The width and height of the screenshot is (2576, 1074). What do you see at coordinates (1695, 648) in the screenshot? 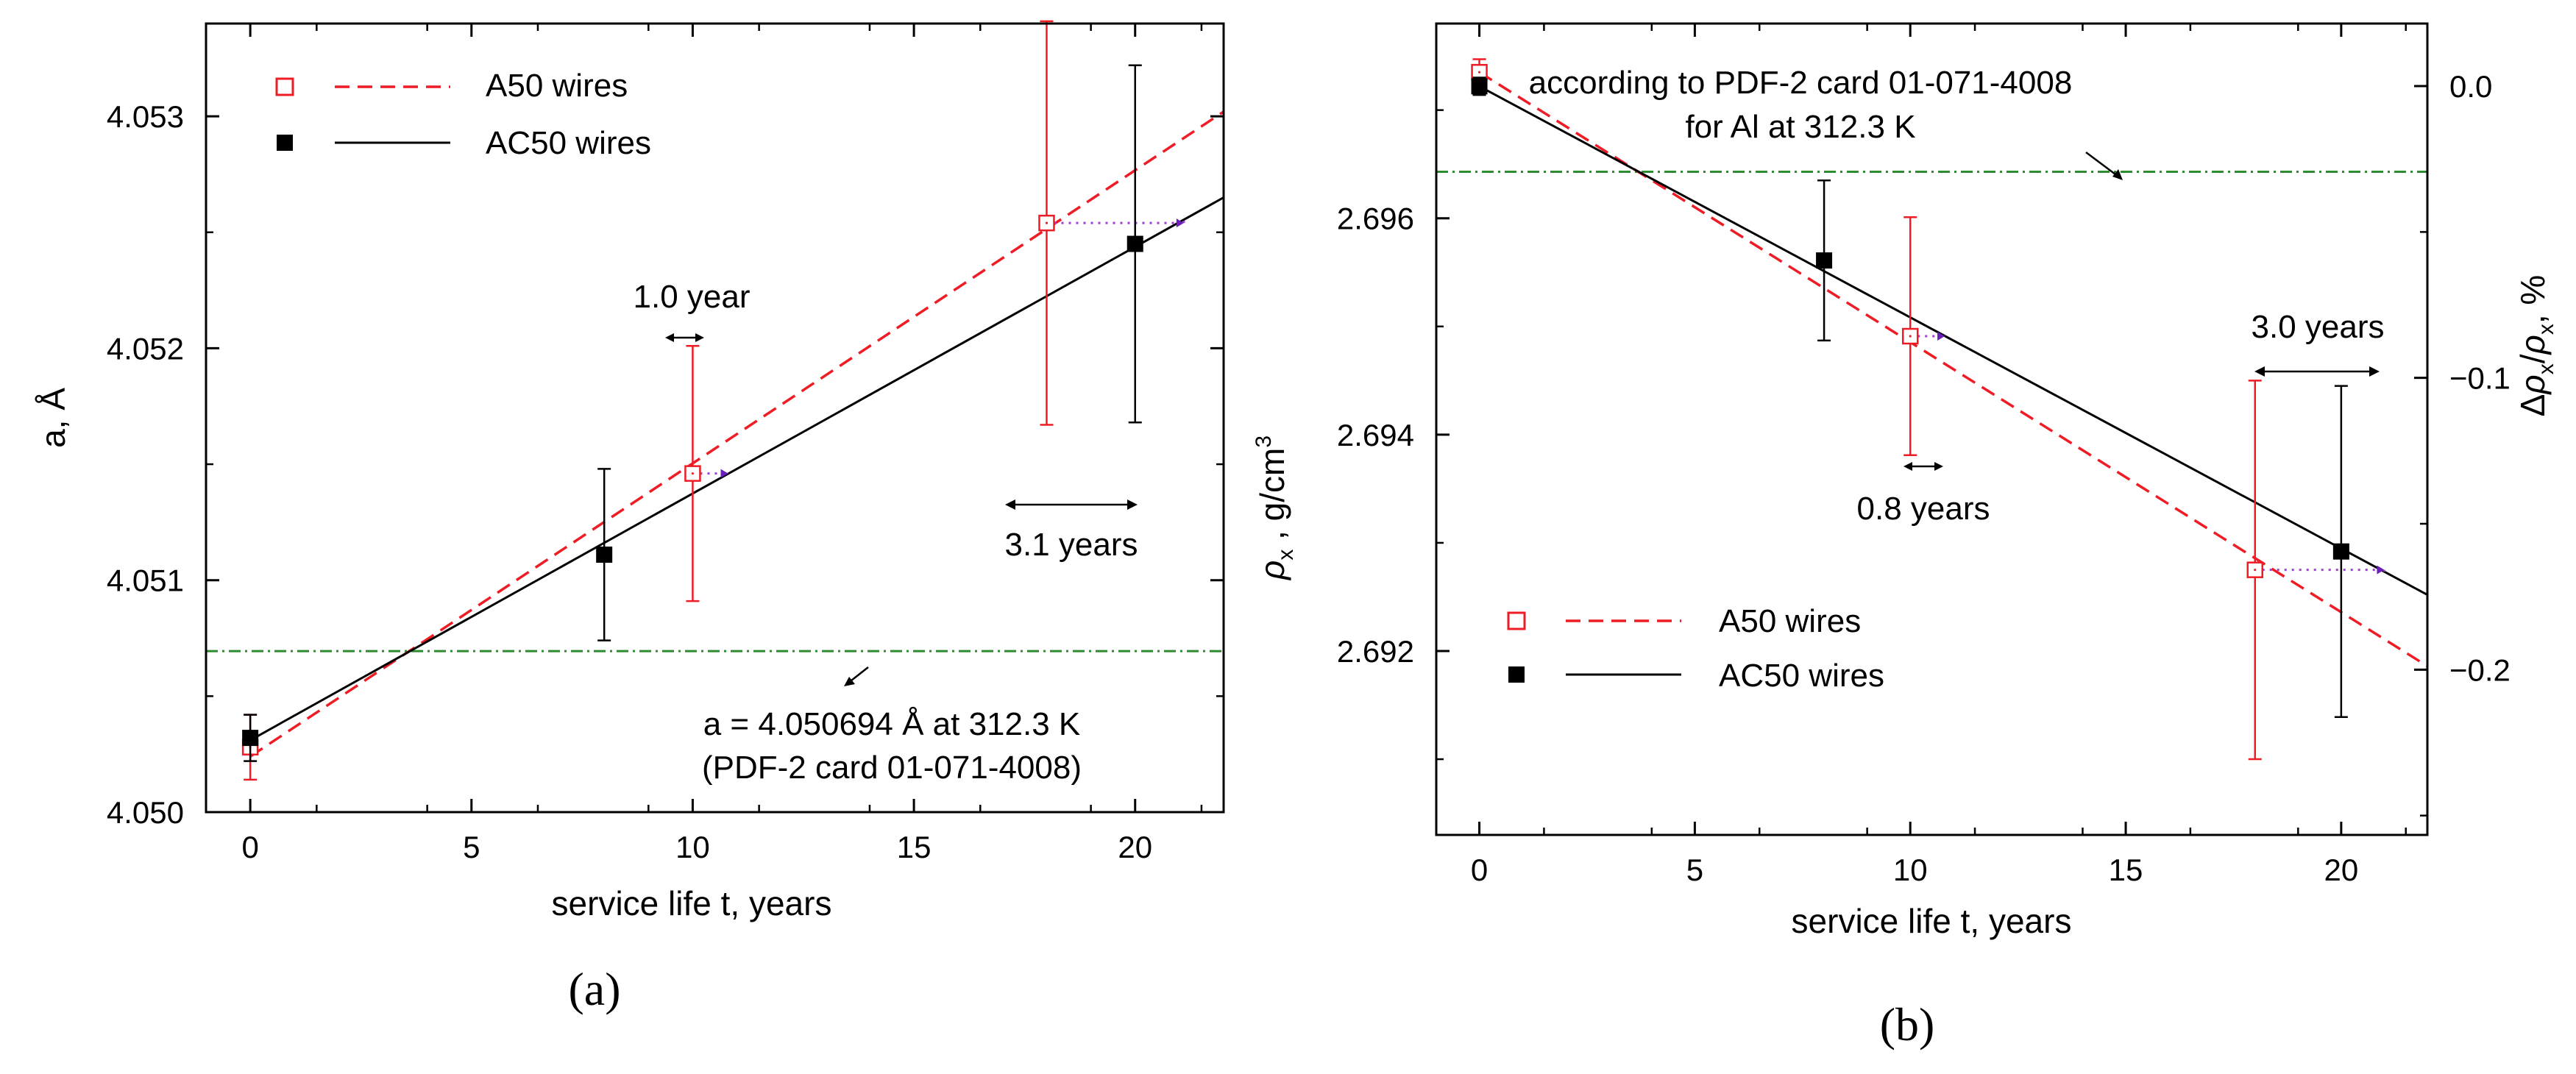
I see `panel-b-legend: A50 wires AC50 wires` at bounding box center [1695, 648].